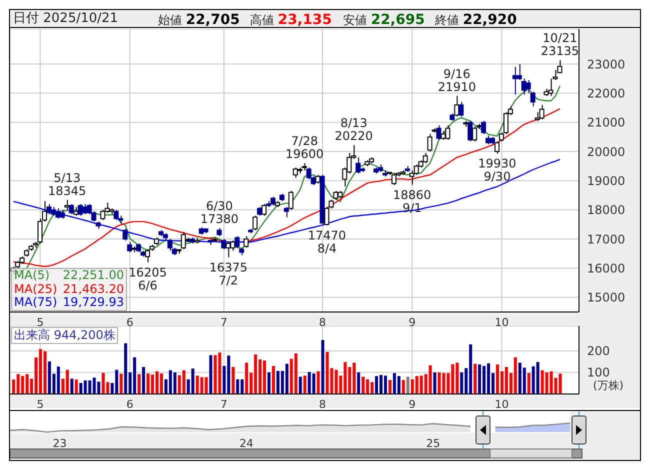 The image size is (653, 470). I want to click on annotation: 22,251.00, so click(93, 275).